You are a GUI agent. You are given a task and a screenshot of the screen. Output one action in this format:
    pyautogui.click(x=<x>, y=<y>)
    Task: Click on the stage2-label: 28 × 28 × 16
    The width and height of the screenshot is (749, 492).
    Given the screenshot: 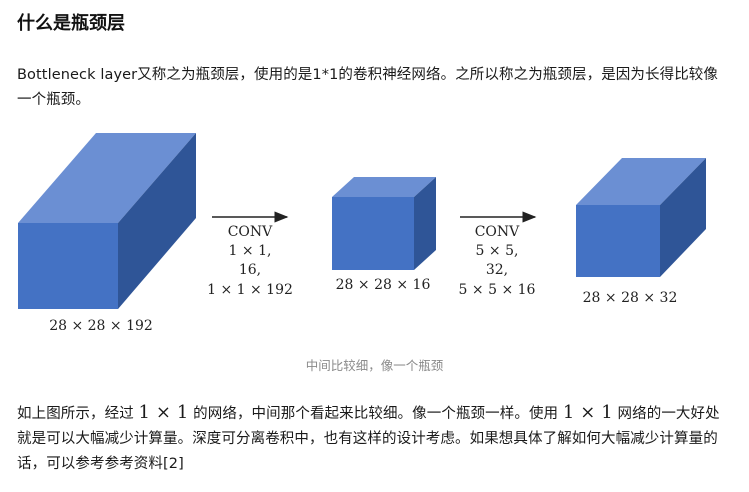 What is the action you would take?
    pyautogui.click(x=383, y=285)
    